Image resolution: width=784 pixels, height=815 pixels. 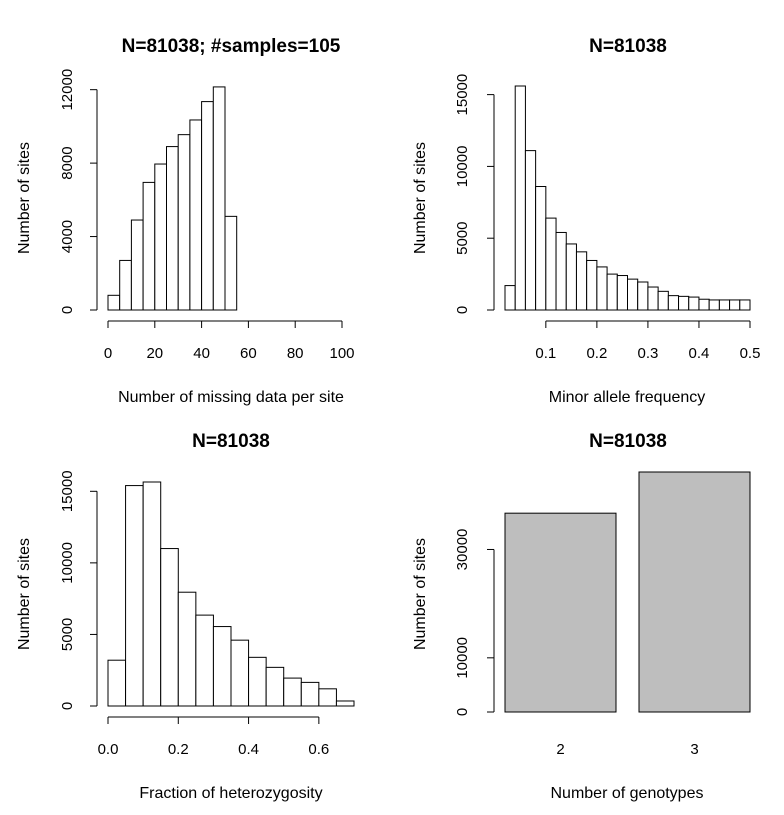 I want to click on x-tick-label: 60, so click(x=248, y=353).